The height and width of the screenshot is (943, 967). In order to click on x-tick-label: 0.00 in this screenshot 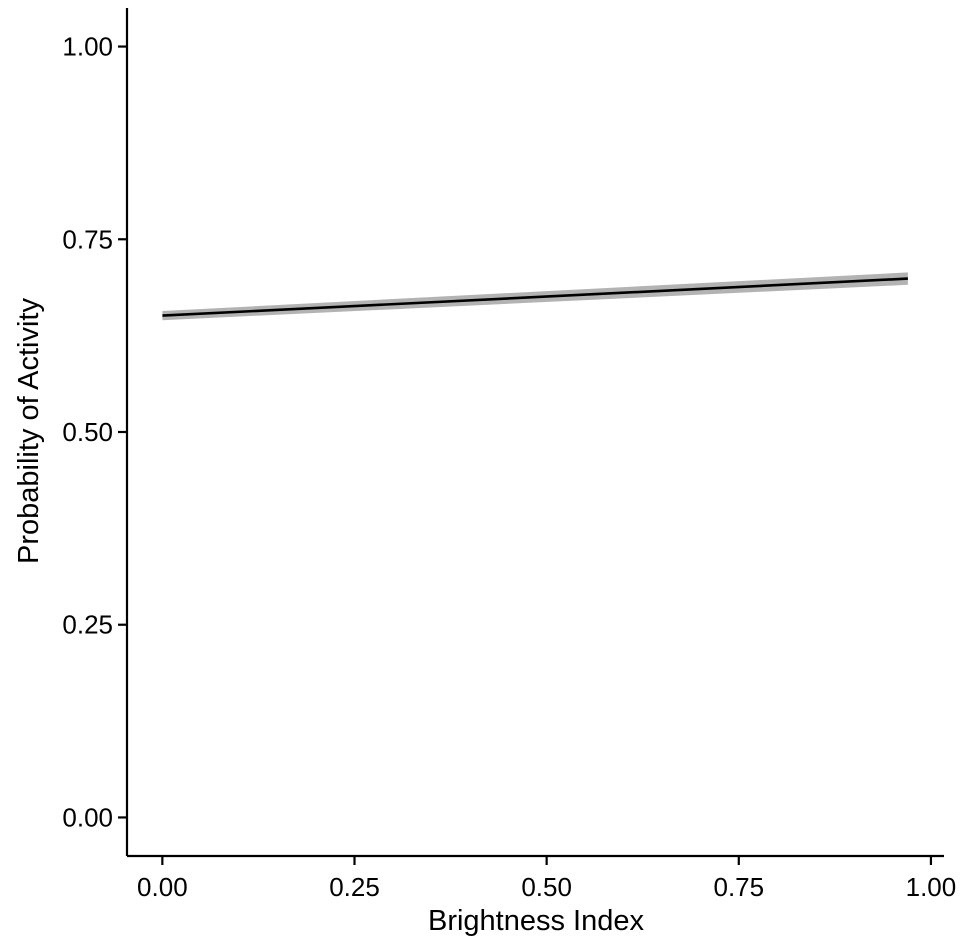, I will do `click(162, 887)`.